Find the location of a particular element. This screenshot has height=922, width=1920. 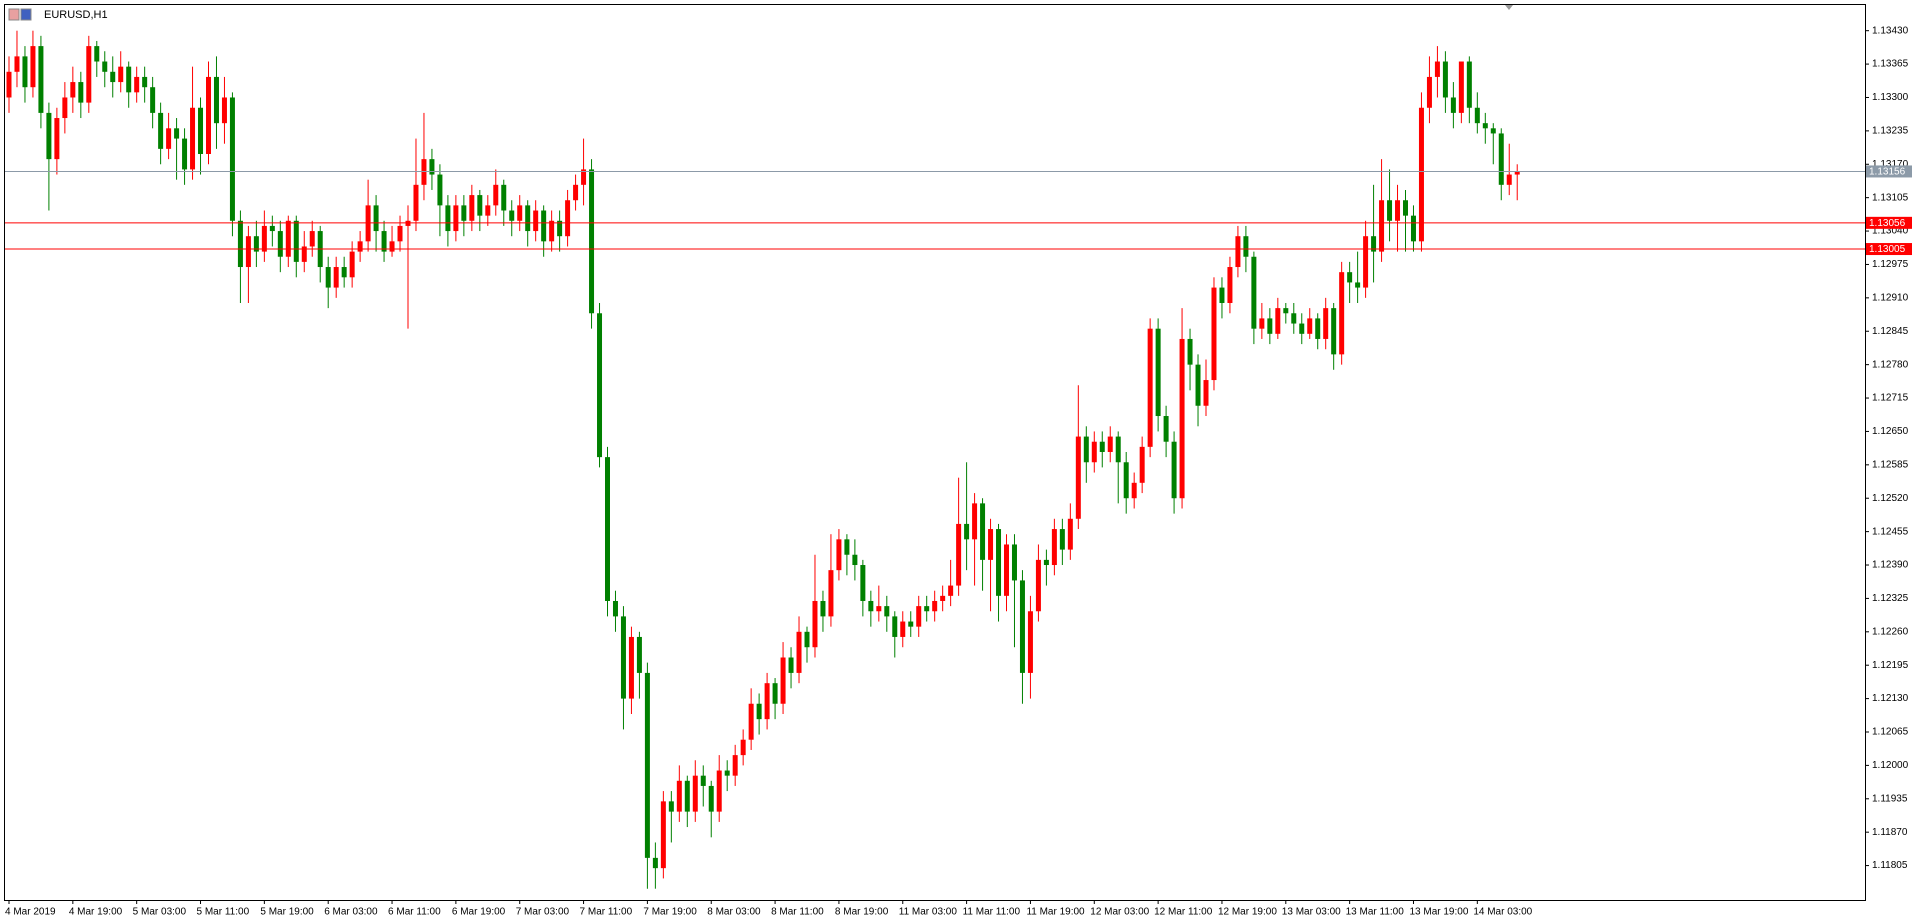

x-tick-label: 11 Mar 03:00 is located at coordinates (928, 912).